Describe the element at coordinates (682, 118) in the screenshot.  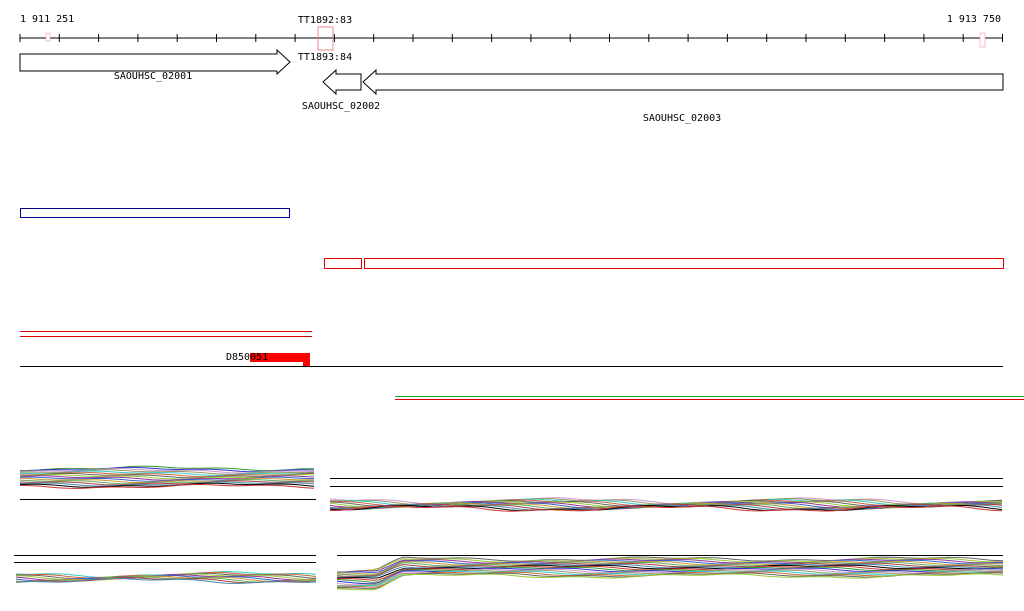
I see `gene-label: SAOUHSC_02003` at that location.